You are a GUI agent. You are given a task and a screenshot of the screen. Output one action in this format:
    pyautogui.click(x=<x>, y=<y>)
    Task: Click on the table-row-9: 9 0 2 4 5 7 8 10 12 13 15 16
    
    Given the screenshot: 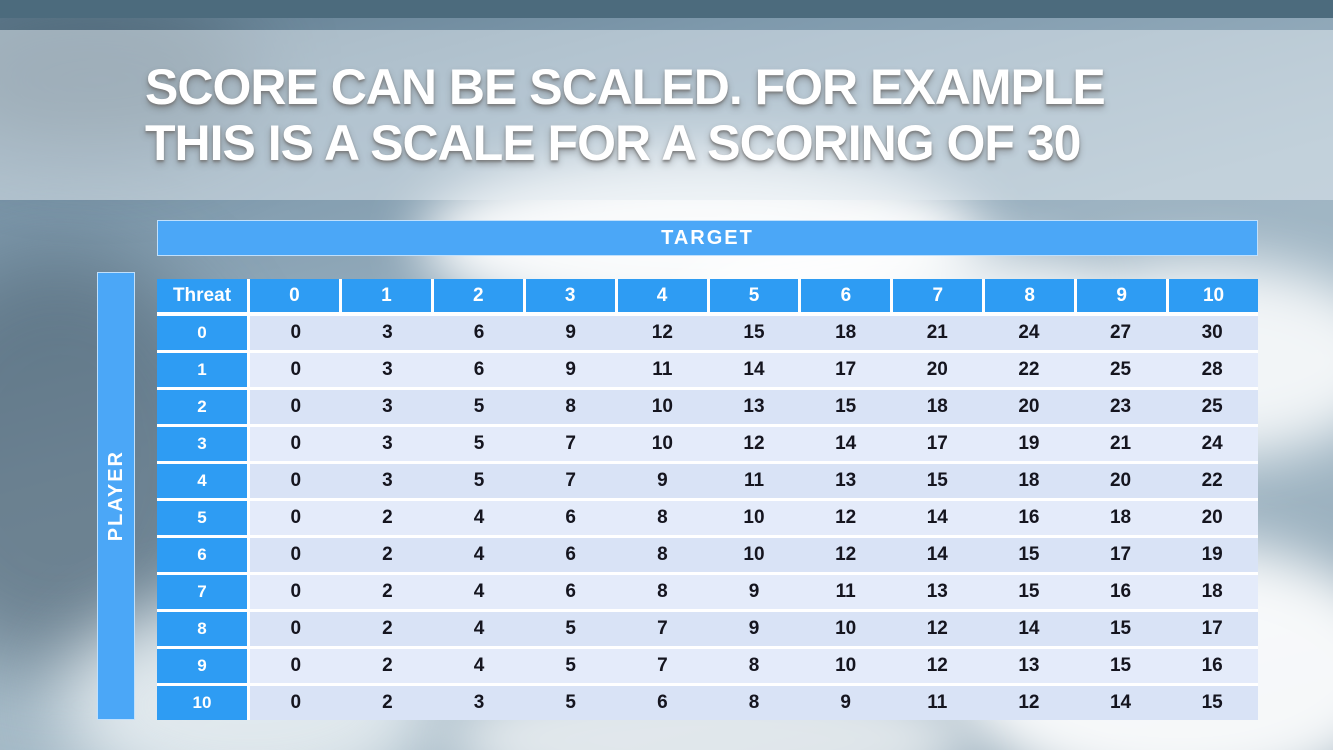 What is the action you would take?
    pyautogui.click(x=707, y=666)
    